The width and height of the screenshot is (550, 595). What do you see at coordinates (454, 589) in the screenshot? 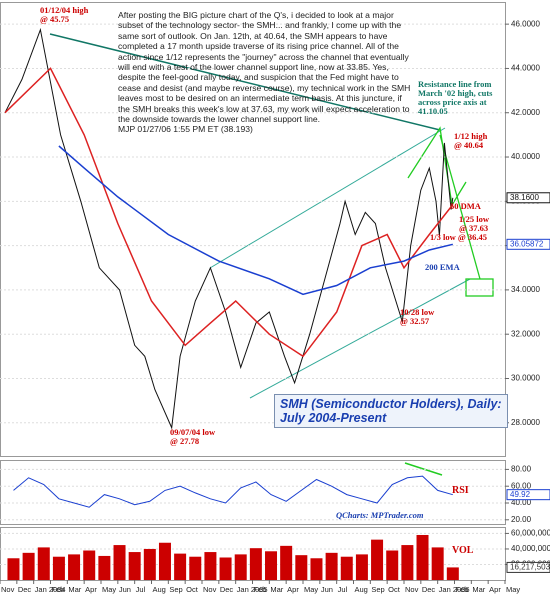
I see `x-tick-label: Jan 2006` at bounding box center [454, 589].